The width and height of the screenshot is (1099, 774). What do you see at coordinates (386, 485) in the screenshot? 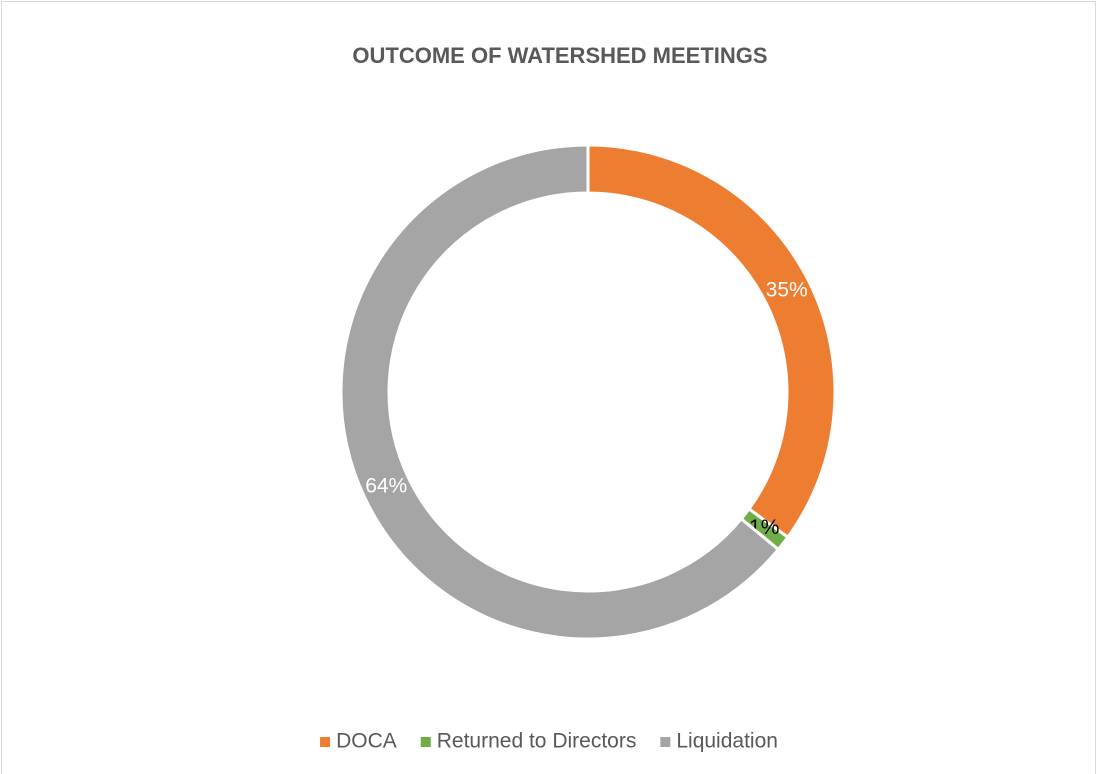
I see `data-label: 64%` at bounding box center [386, 485].